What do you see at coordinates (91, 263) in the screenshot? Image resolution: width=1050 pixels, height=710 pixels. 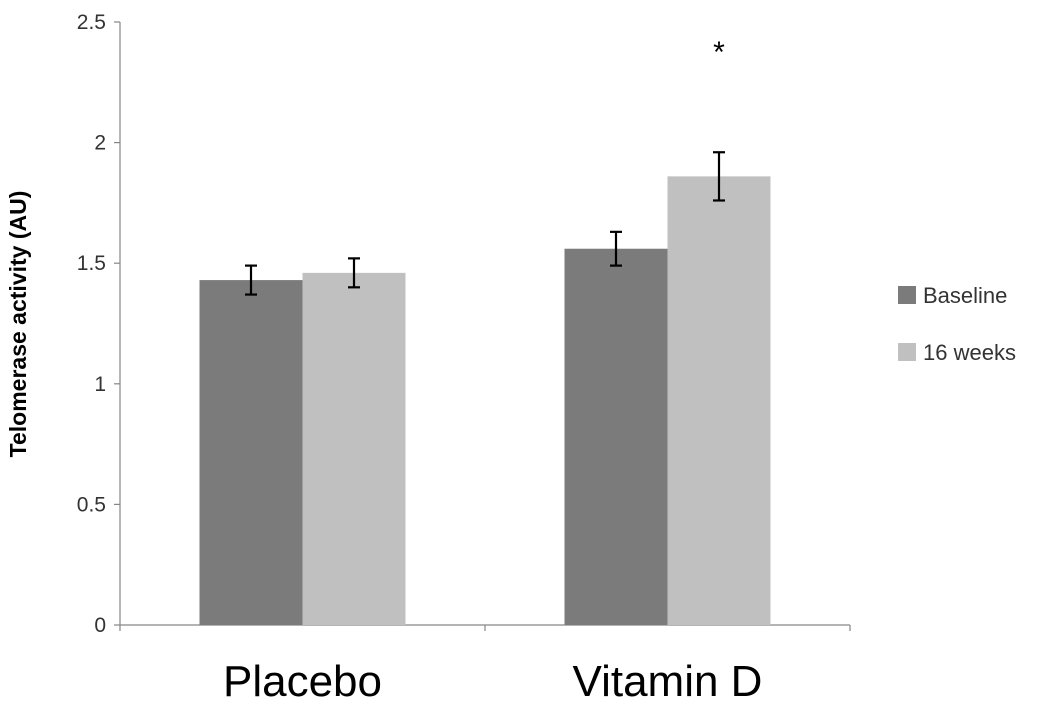 I see `y-tick-label: 1.5` at bounding box center [91, 263].